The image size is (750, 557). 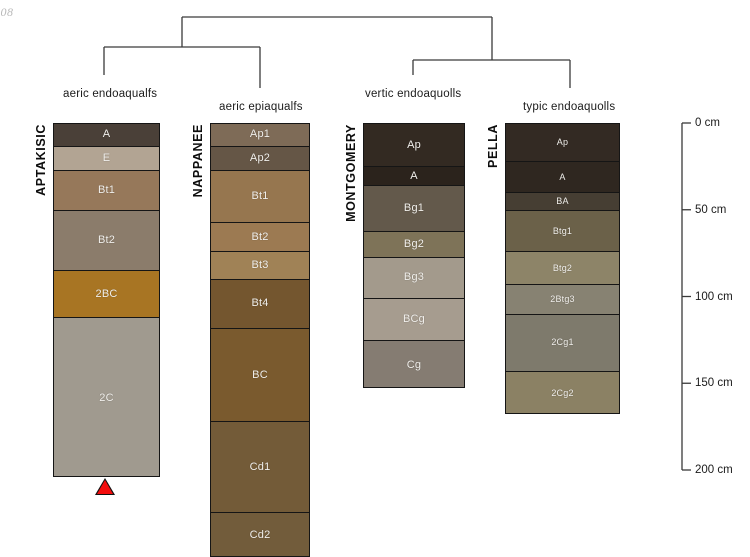 I want to click on horizon-label: BCg, so click(x=414, y=319).